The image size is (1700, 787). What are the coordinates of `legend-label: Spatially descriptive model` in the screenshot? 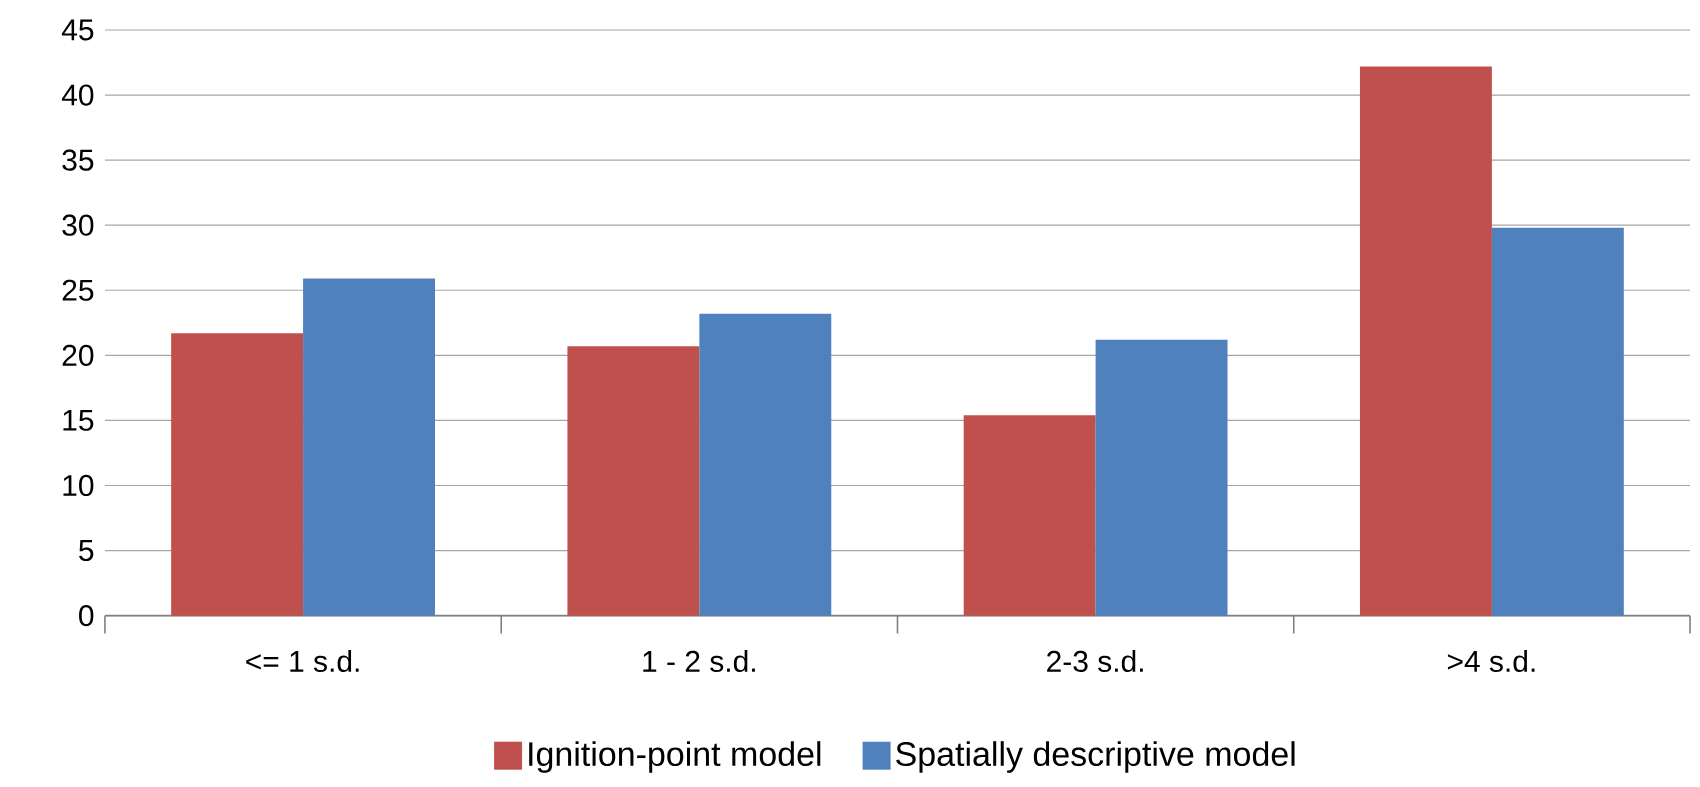 It's located at (1095, 757).